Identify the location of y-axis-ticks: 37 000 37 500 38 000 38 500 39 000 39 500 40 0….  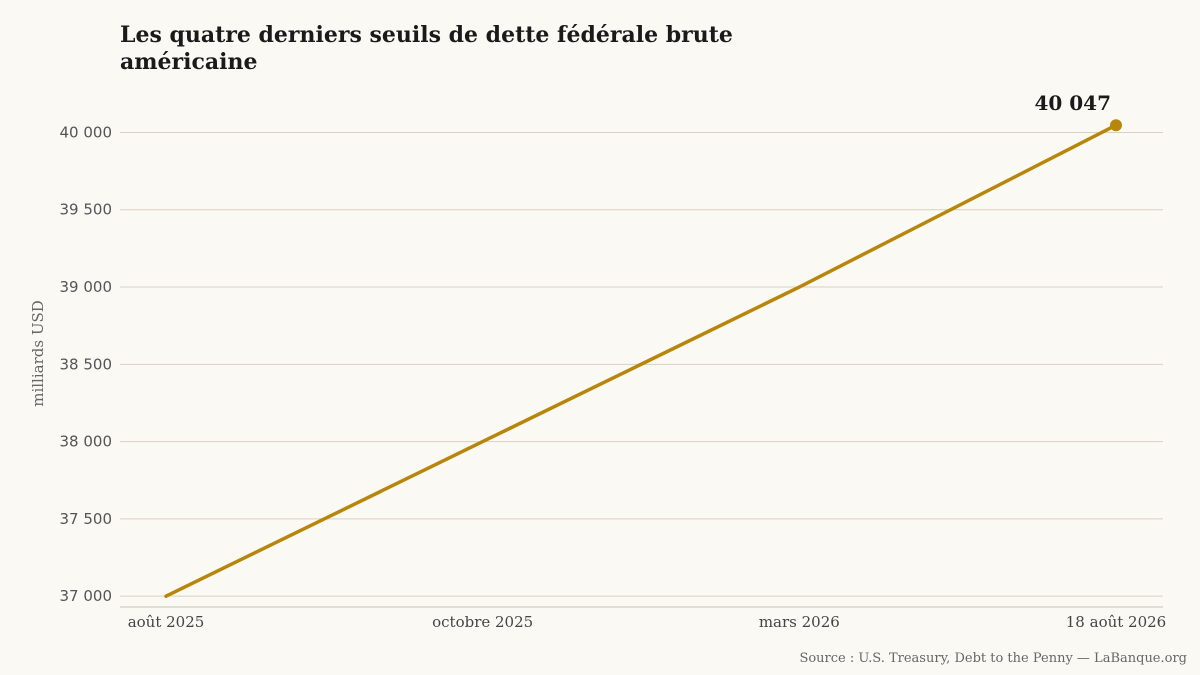
(86, 364).